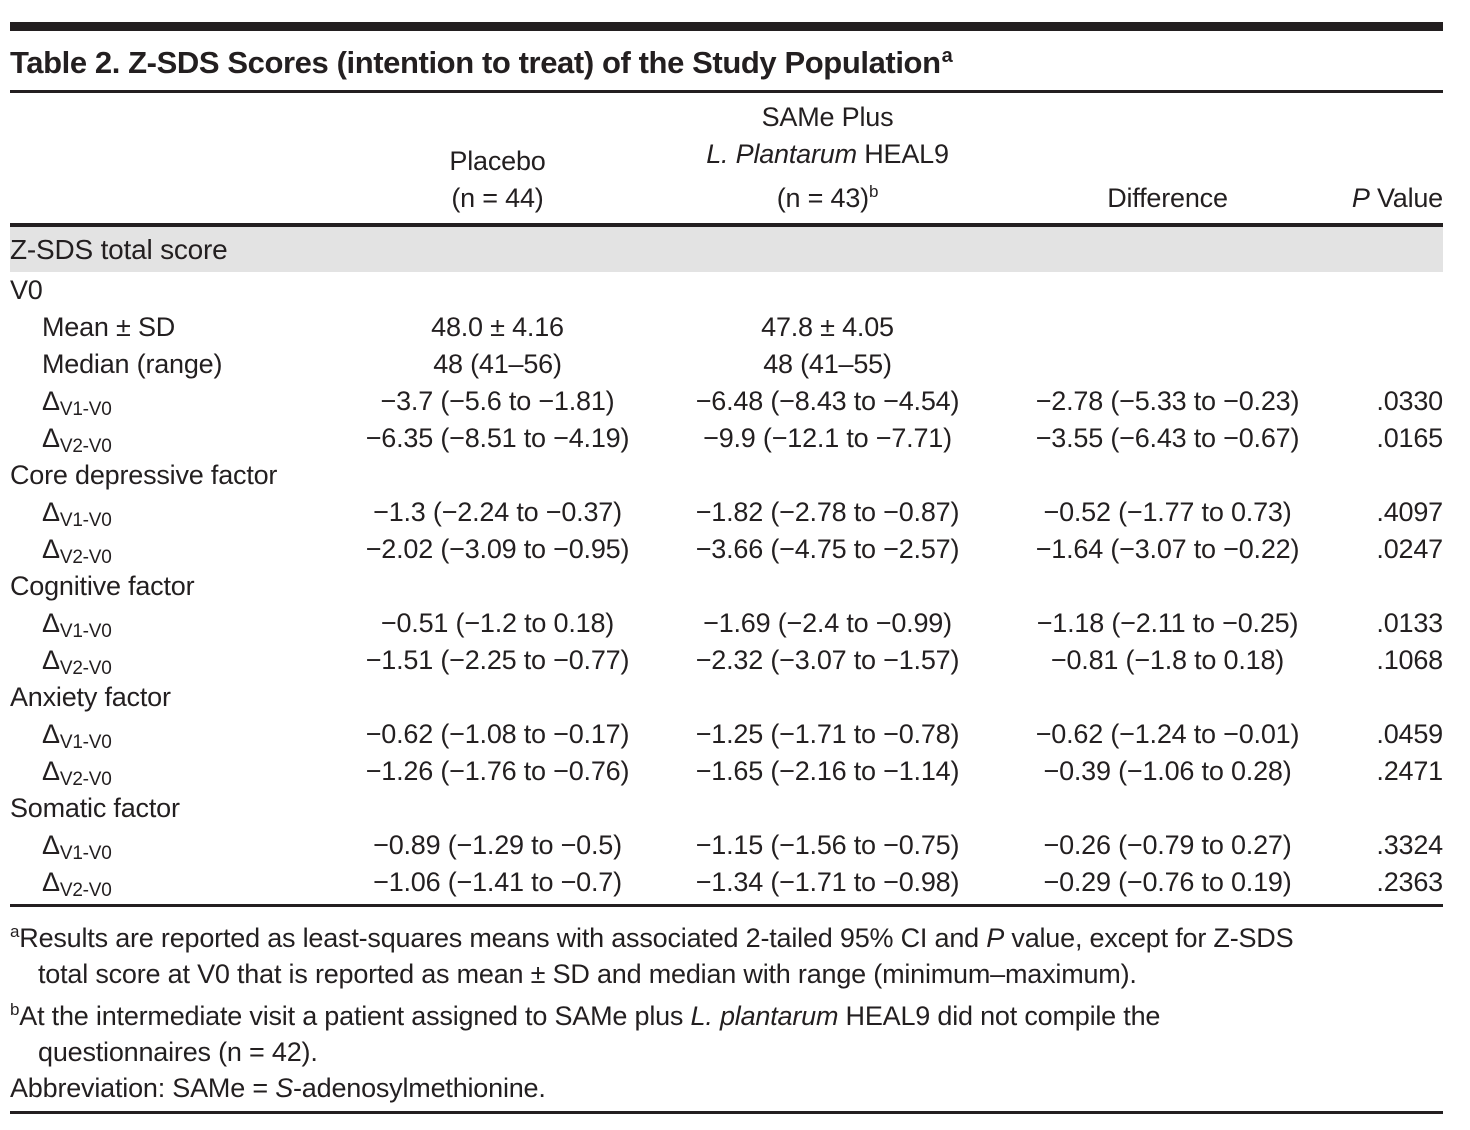 Image resolution: width=1470 pixels, height=1130 pixels. What do you see at coordinates (827, 117) in the screenshot?
I see `same-header-line1: SAMe Plus` at bounding box center [827, 117].